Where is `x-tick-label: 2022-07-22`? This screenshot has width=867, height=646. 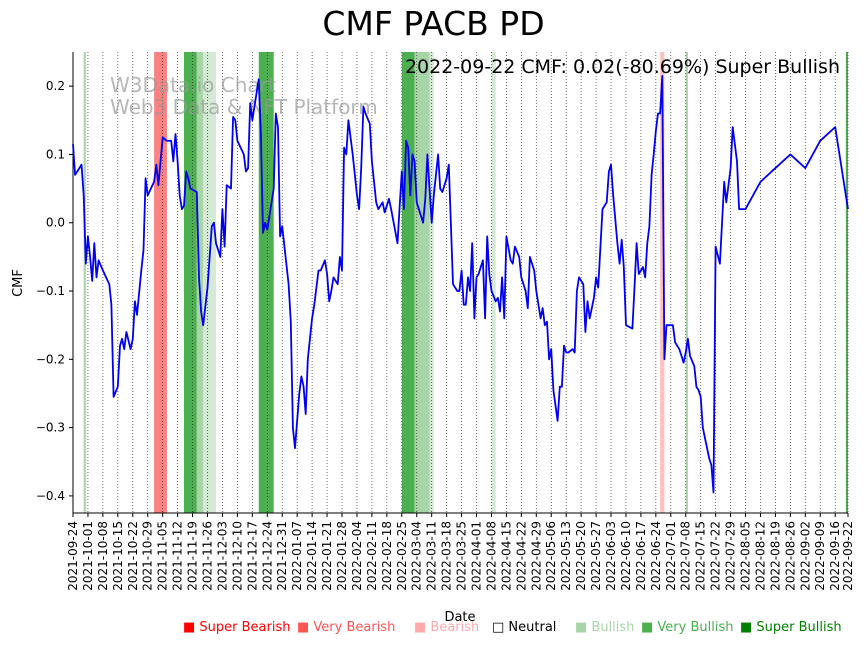
x-tick-label: 2022-07-22 is located at coordinates (716, 556).